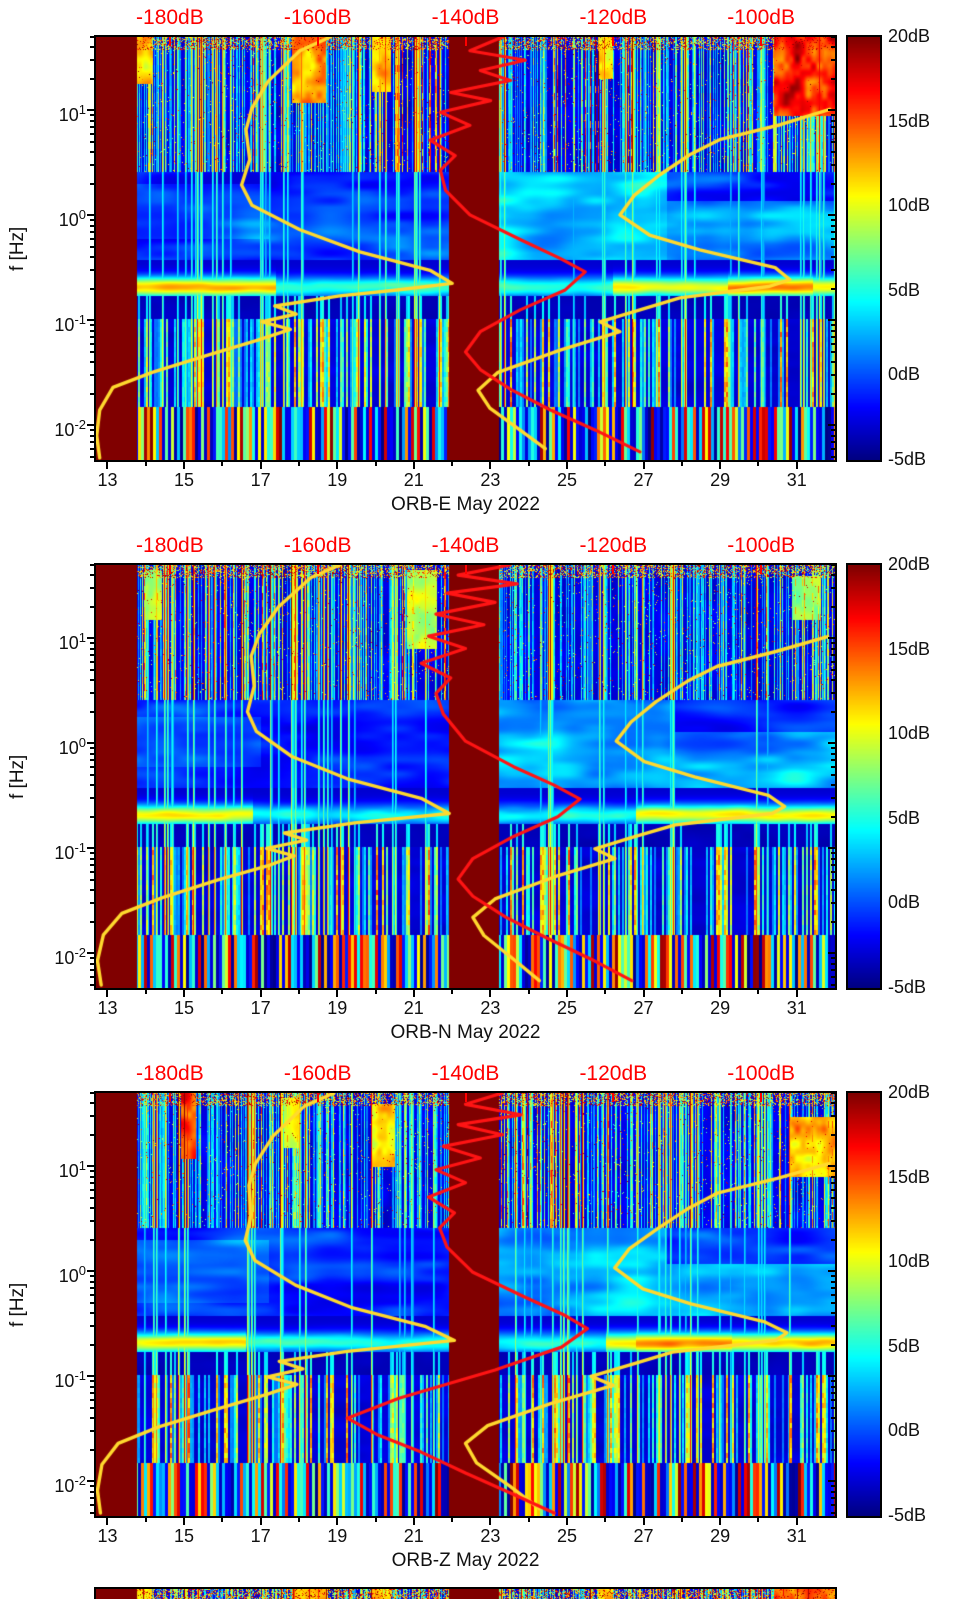  I want to click on x-axis-tick-label: 13, so click(107, 1536).